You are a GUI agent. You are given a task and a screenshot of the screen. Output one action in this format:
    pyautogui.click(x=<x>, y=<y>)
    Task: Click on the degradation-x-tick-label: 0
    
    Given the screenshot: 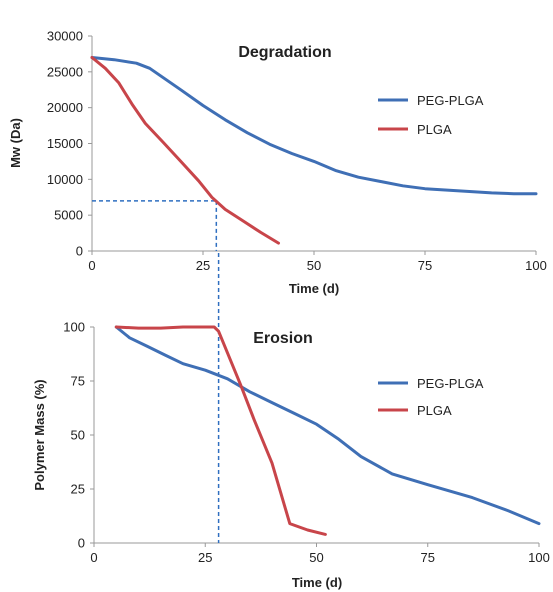 What is the action you would take?
    pyautogui.click(x=91, y=265)
    